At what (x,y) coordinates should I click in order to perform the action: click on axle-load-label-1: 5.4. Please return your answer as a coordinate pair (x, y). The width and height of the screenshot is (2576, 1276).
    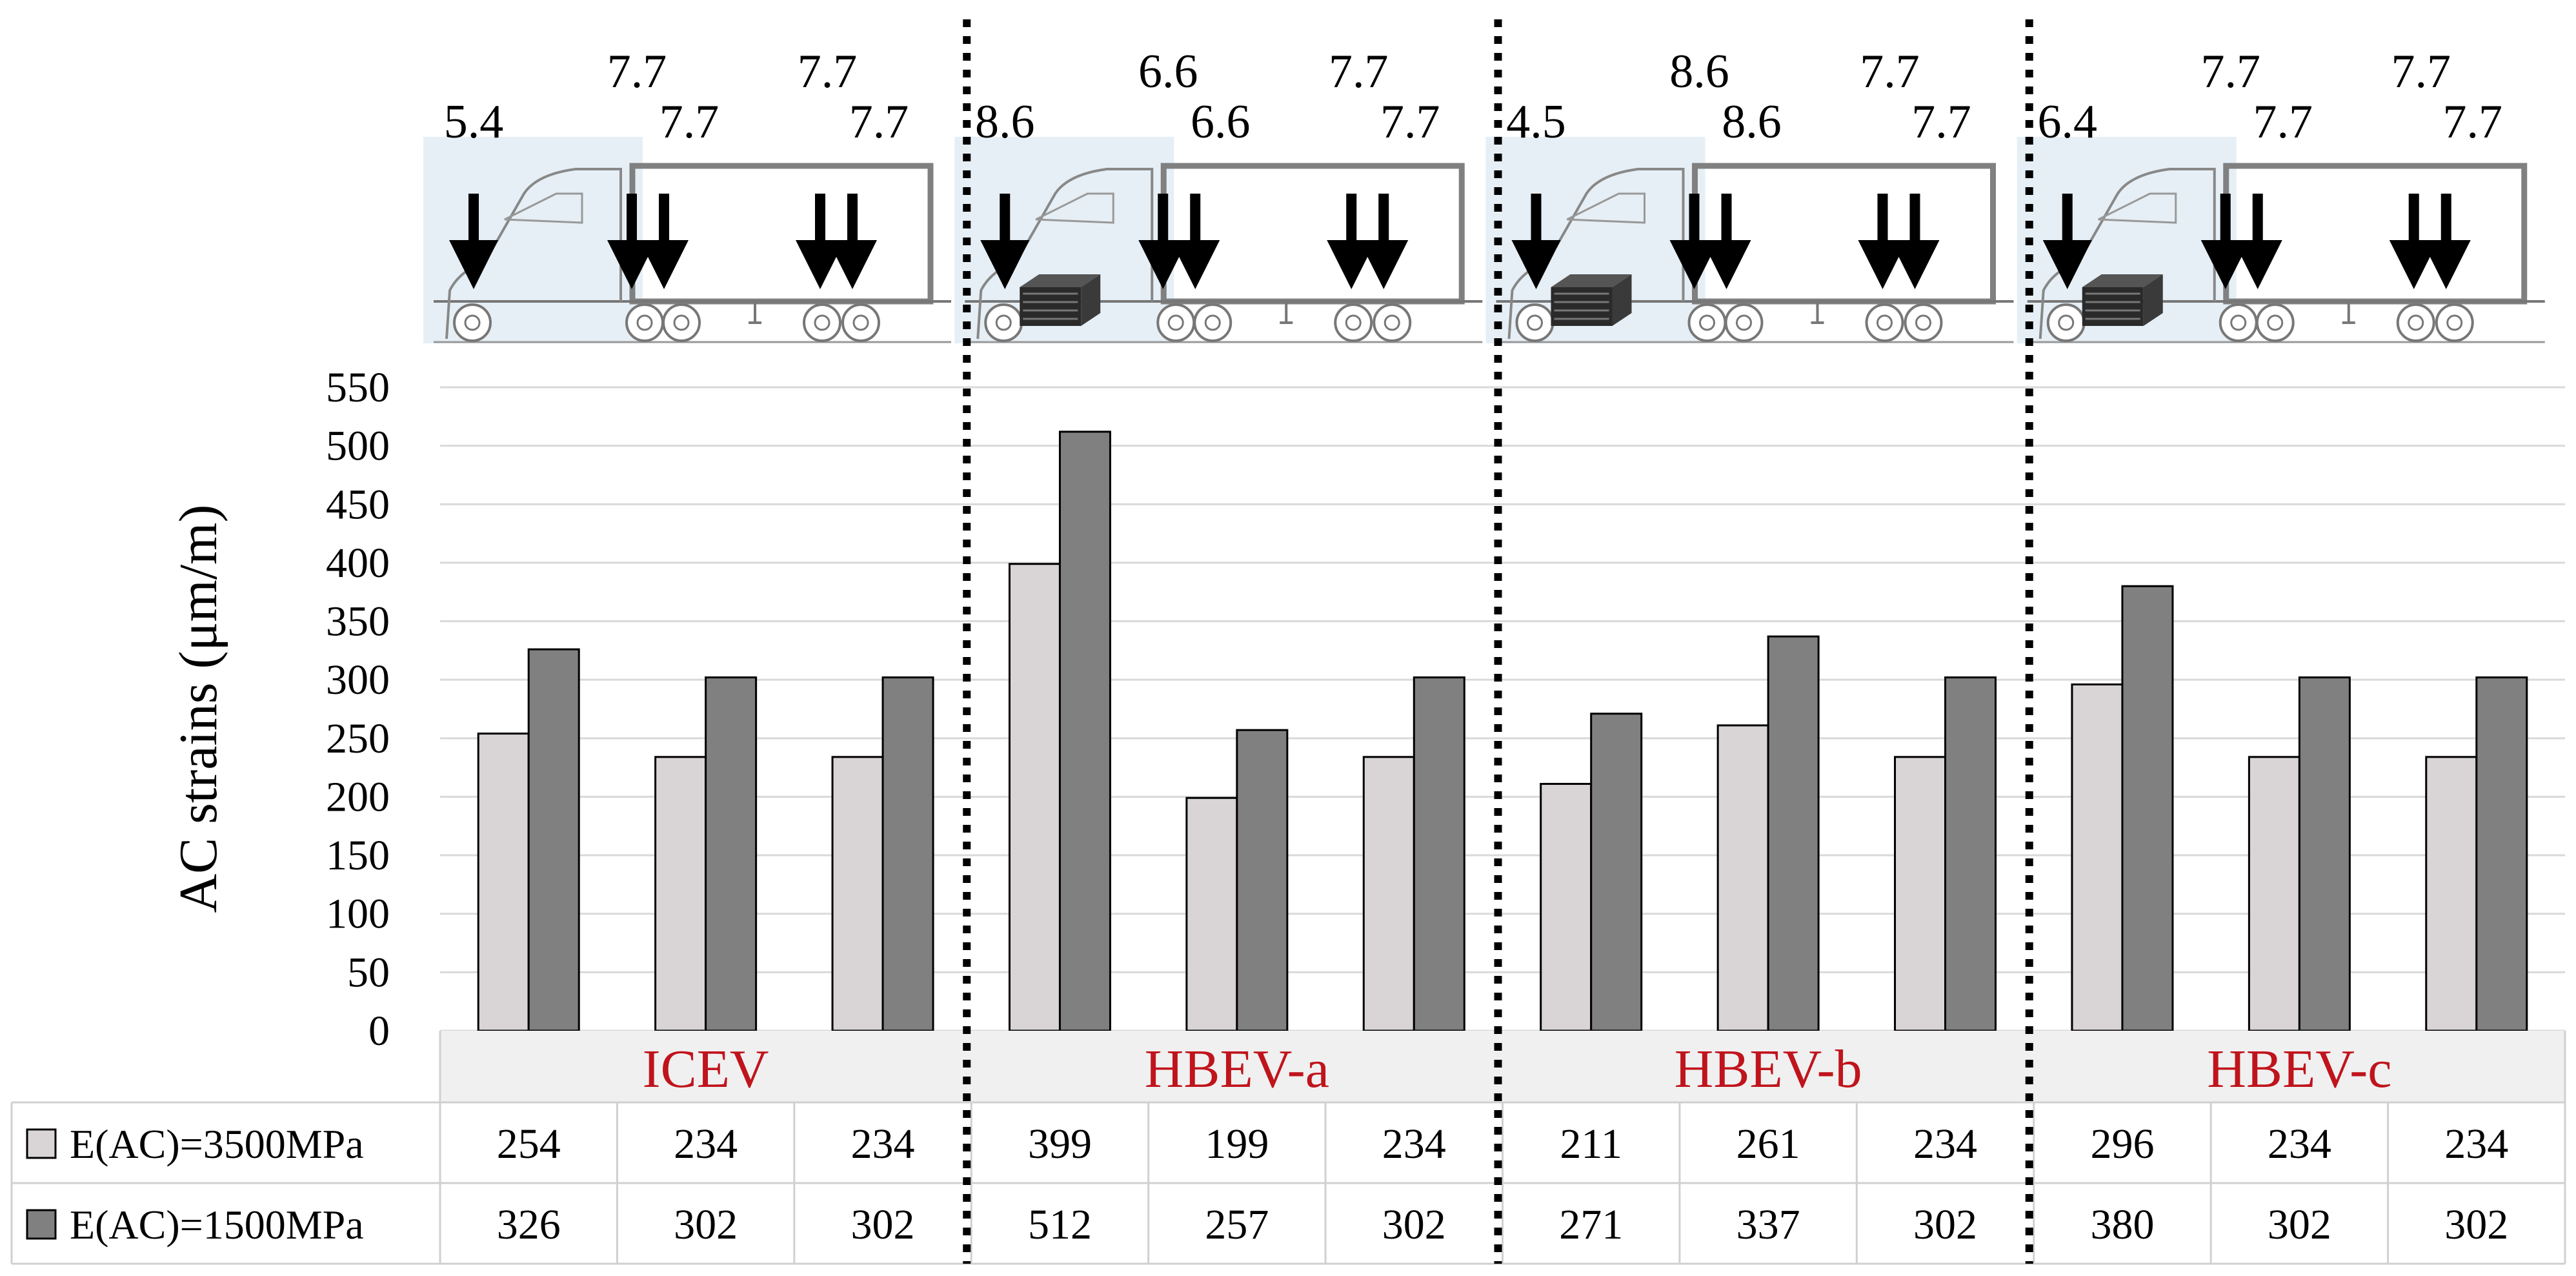
    Looking at the image, I should click on (474, 122).